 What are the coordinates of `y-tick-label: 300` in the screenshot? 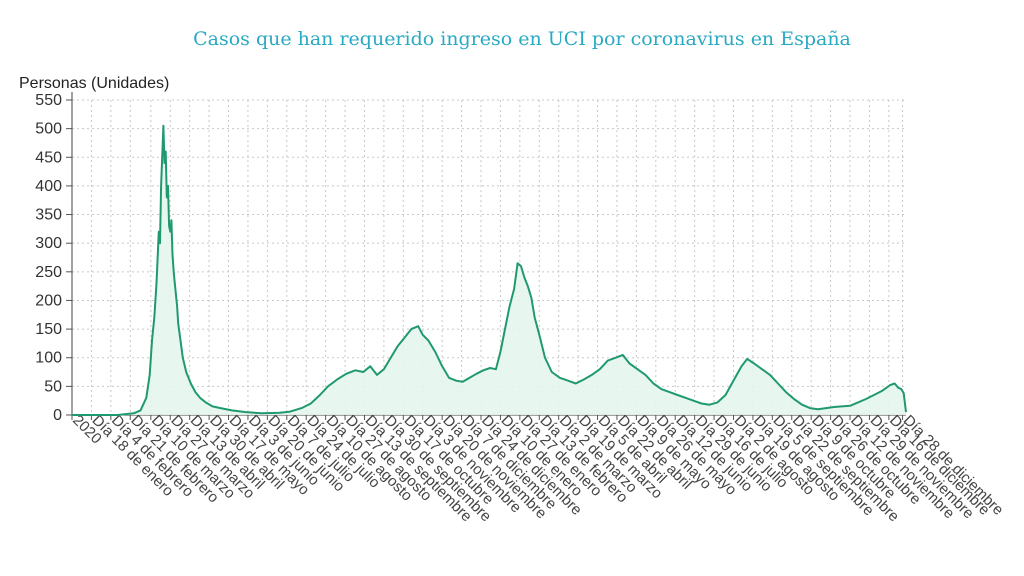 It's located at (48, 243).